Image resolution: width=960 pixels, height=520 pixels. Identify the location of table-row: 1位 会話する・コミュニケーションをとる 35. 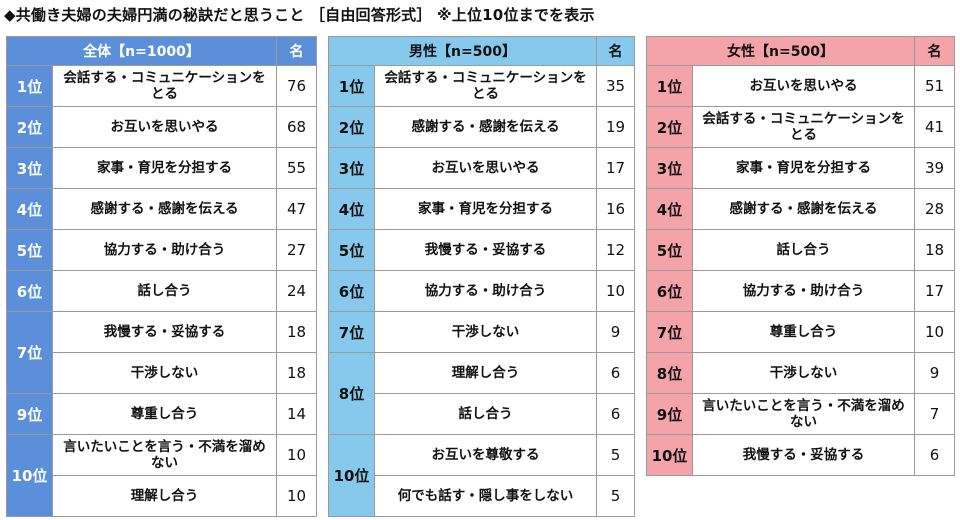
(482, 86).